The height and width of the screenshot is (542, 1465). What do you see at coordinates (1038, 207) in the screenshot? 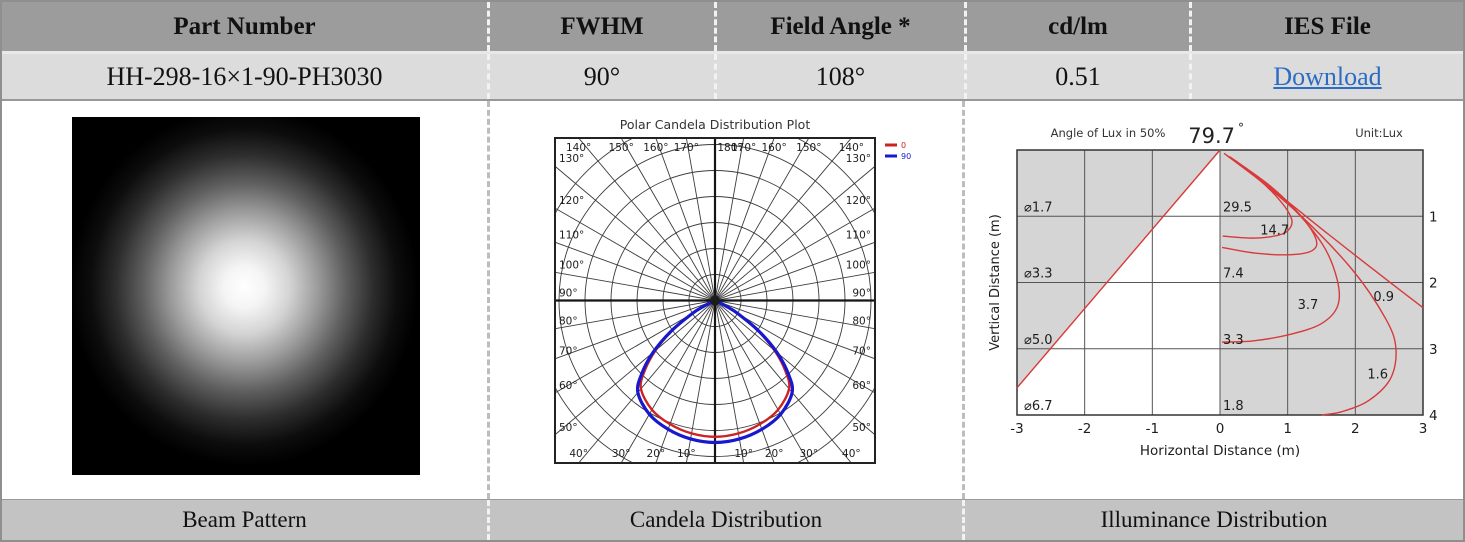
I see `svg-text: ⌀1.7` at bounding box center [1038, 207].